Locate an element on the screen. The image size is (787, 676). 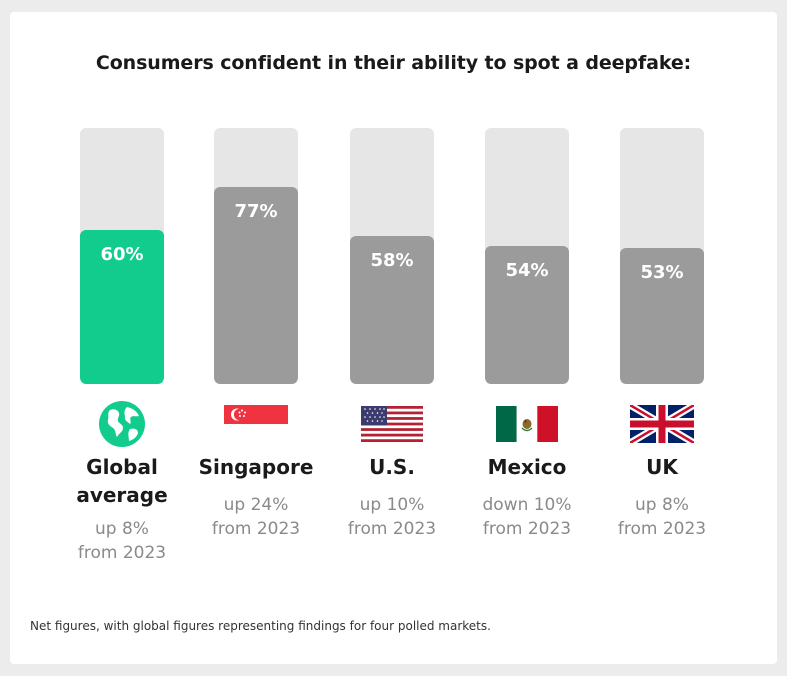
uk-flag-icon is located at coordinates (662, 424).